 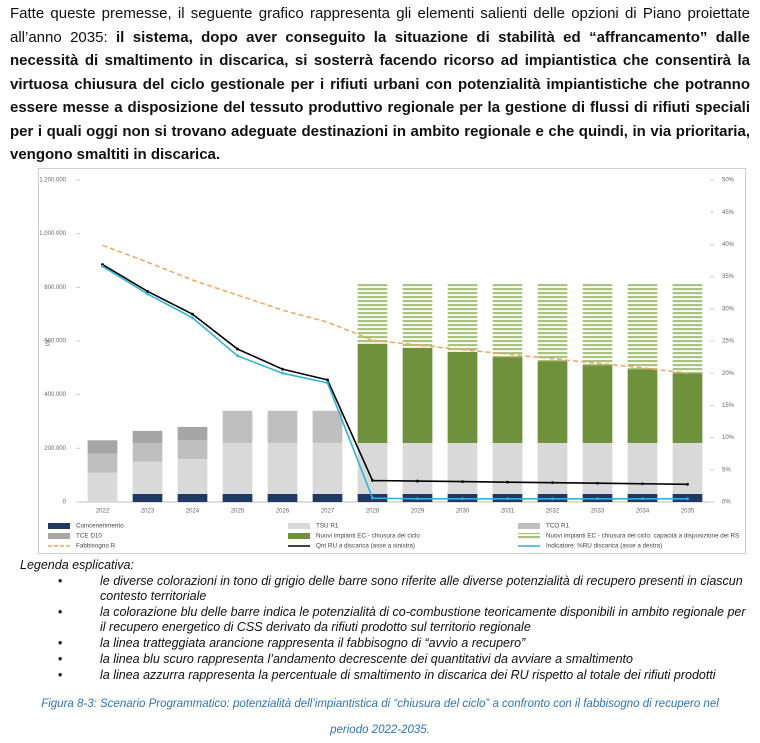 What do you see at coordinates (463, 512) in the screenshot?
I see `x-tick-label: 2030` at bounding box center [463, 512].